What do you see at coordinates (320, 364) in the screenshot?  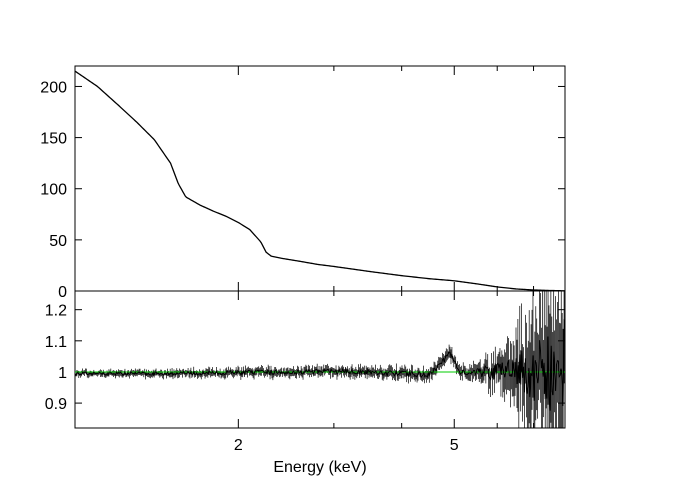 I see `ratio-series-line` at bounding box center [320, 364].